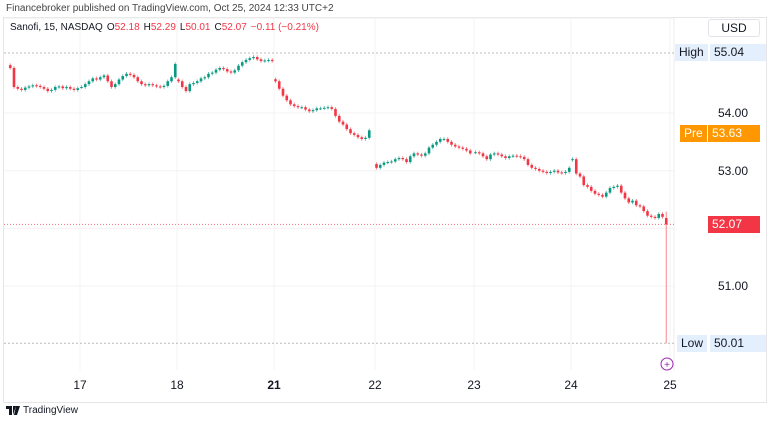  I want to click on high-label: H, so click(147, 27).